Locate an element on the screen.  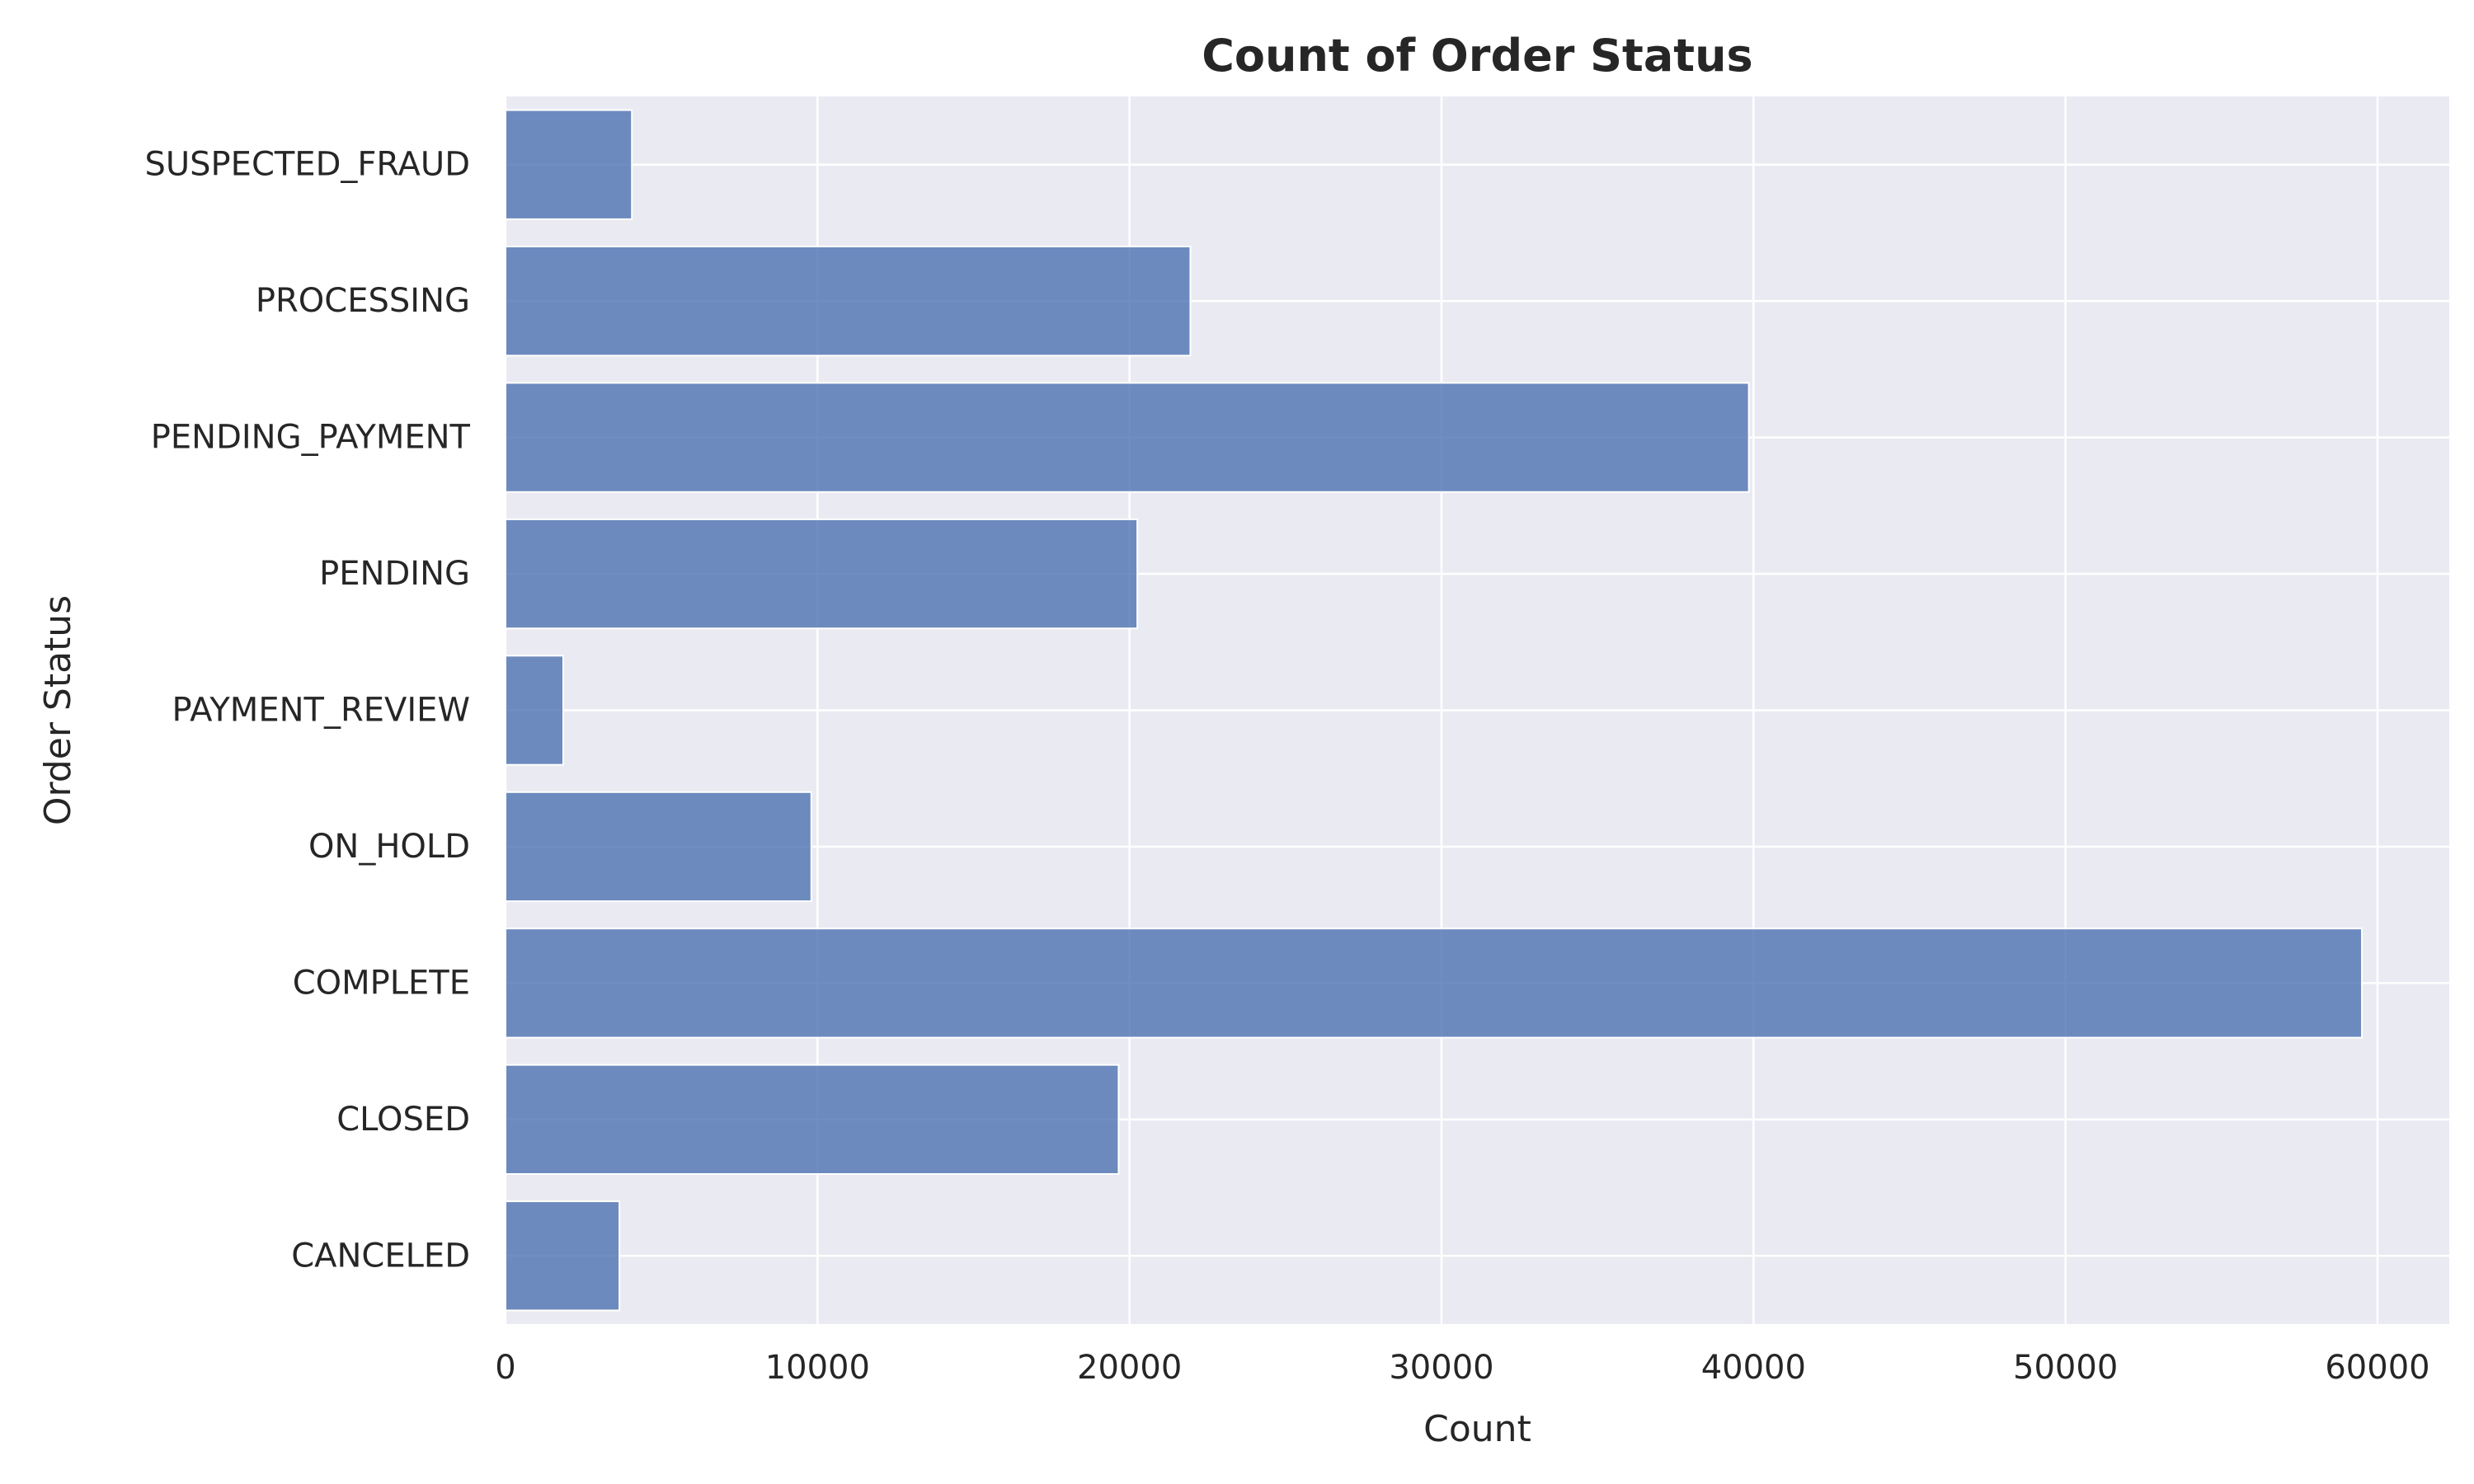
y-tick-label: PROCESSING is located at coordinates (363, 301).